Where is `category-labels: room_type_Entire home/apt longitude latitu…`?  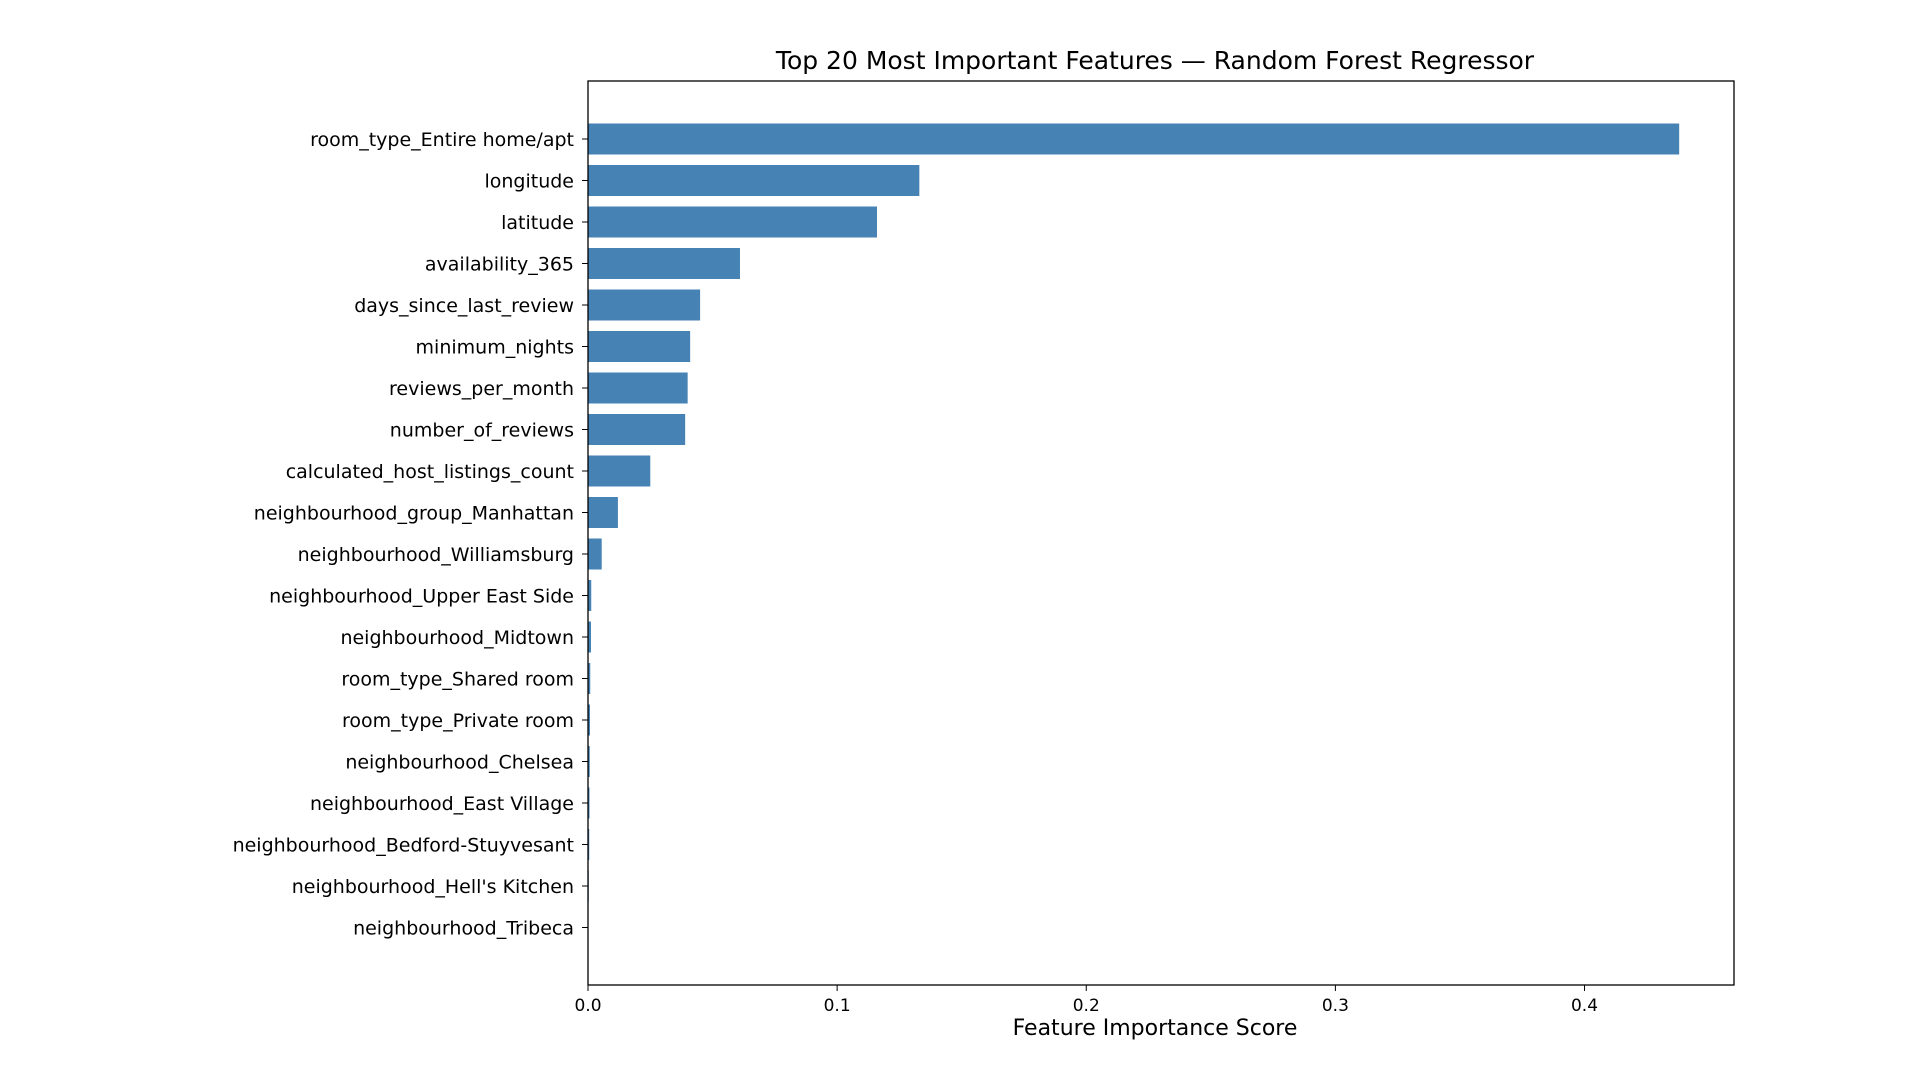 category-labels: room_type_Entire home/apt longitude latitu… is located at coordinates (410, 534).